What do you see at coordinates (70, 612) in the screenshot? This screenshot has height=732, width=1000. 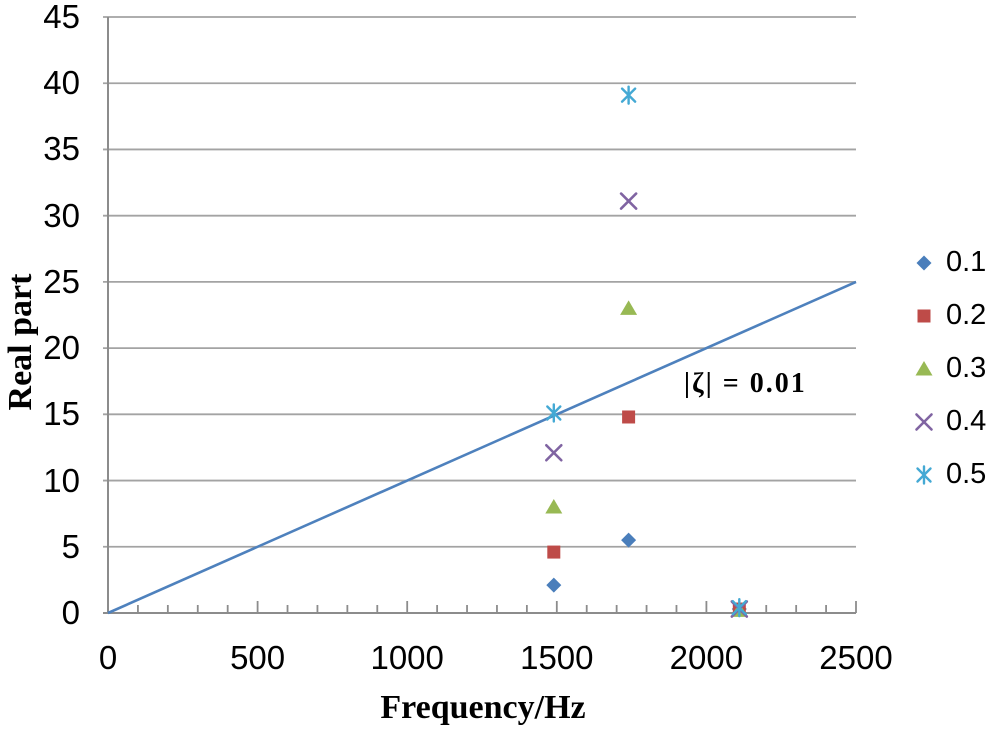 I see `y-tick-label: 0` at bounding box center [70, 612].